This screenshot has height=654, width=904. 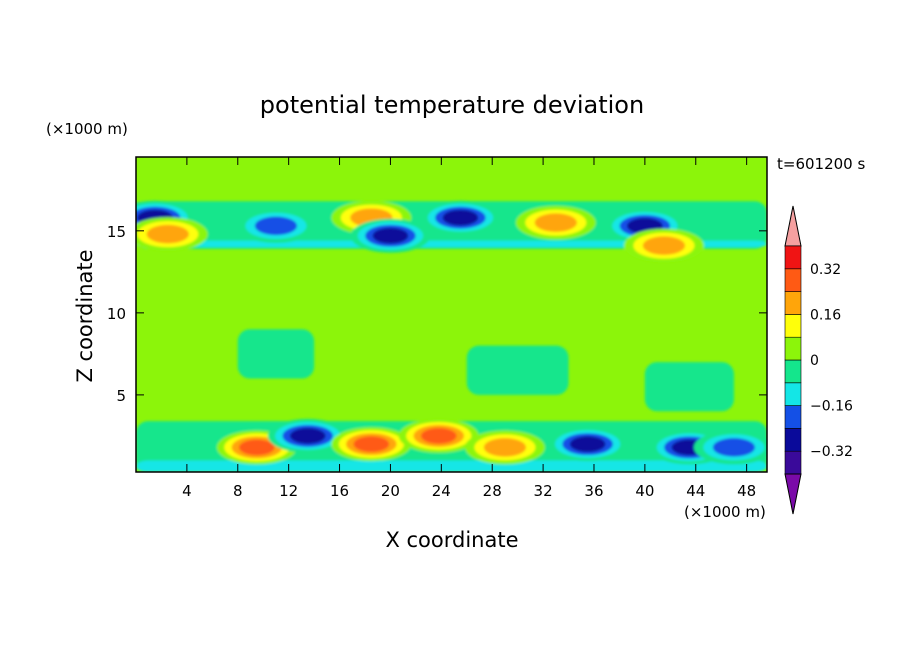 What do you see at coordinates (116, 232) in the screenshot?
I see `y-tick-label: 15` at bounding box center [116, 232].